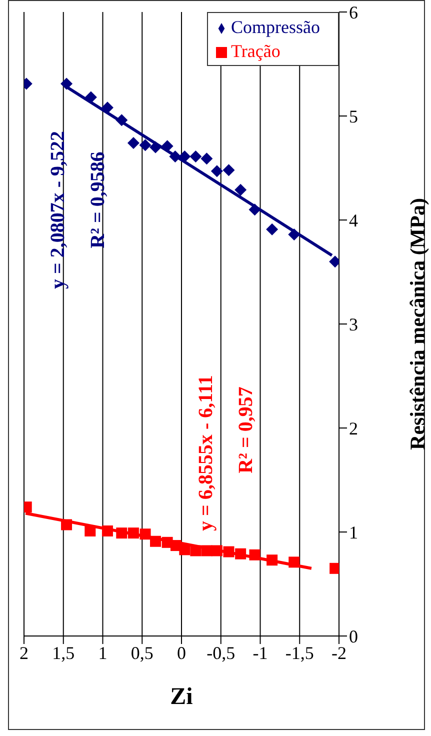 The height and width of the screenshot is (736, 431). I want to click on annotation: R² = 0,9586, so click(98, 200).